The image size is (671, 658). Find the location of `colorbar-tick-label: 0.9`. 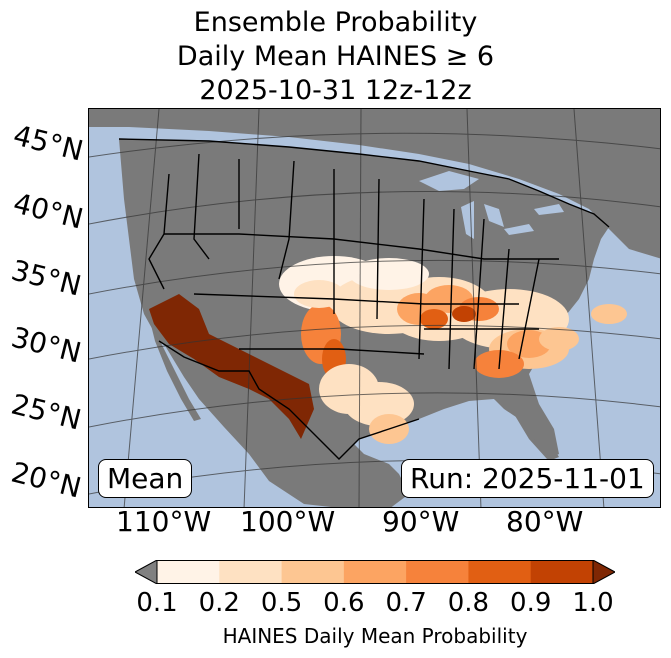

colorbar-tick-label: 0.9 is located at coordinates (531, 603).